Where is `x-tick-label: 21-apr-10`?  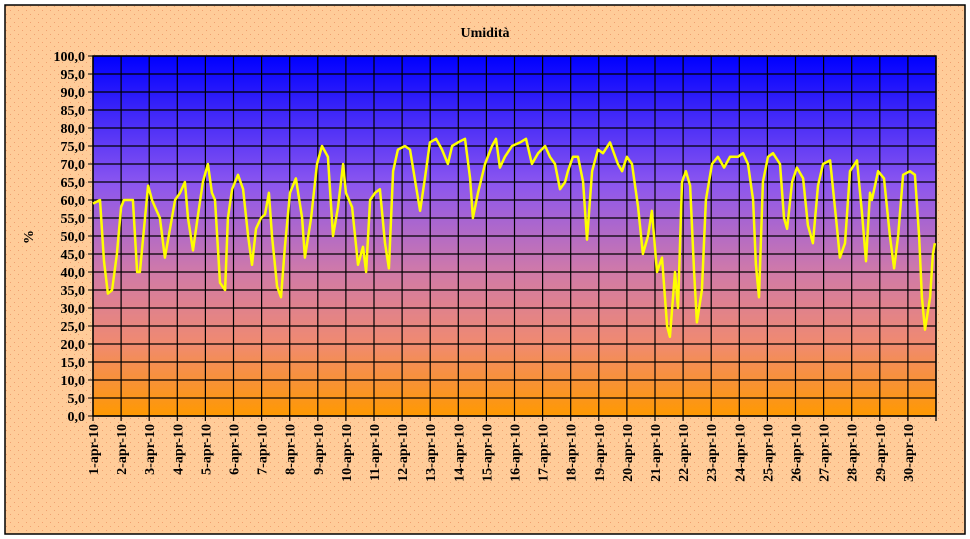
x-tick-label: 21-apr-10 is located at coordinates (656, 453).